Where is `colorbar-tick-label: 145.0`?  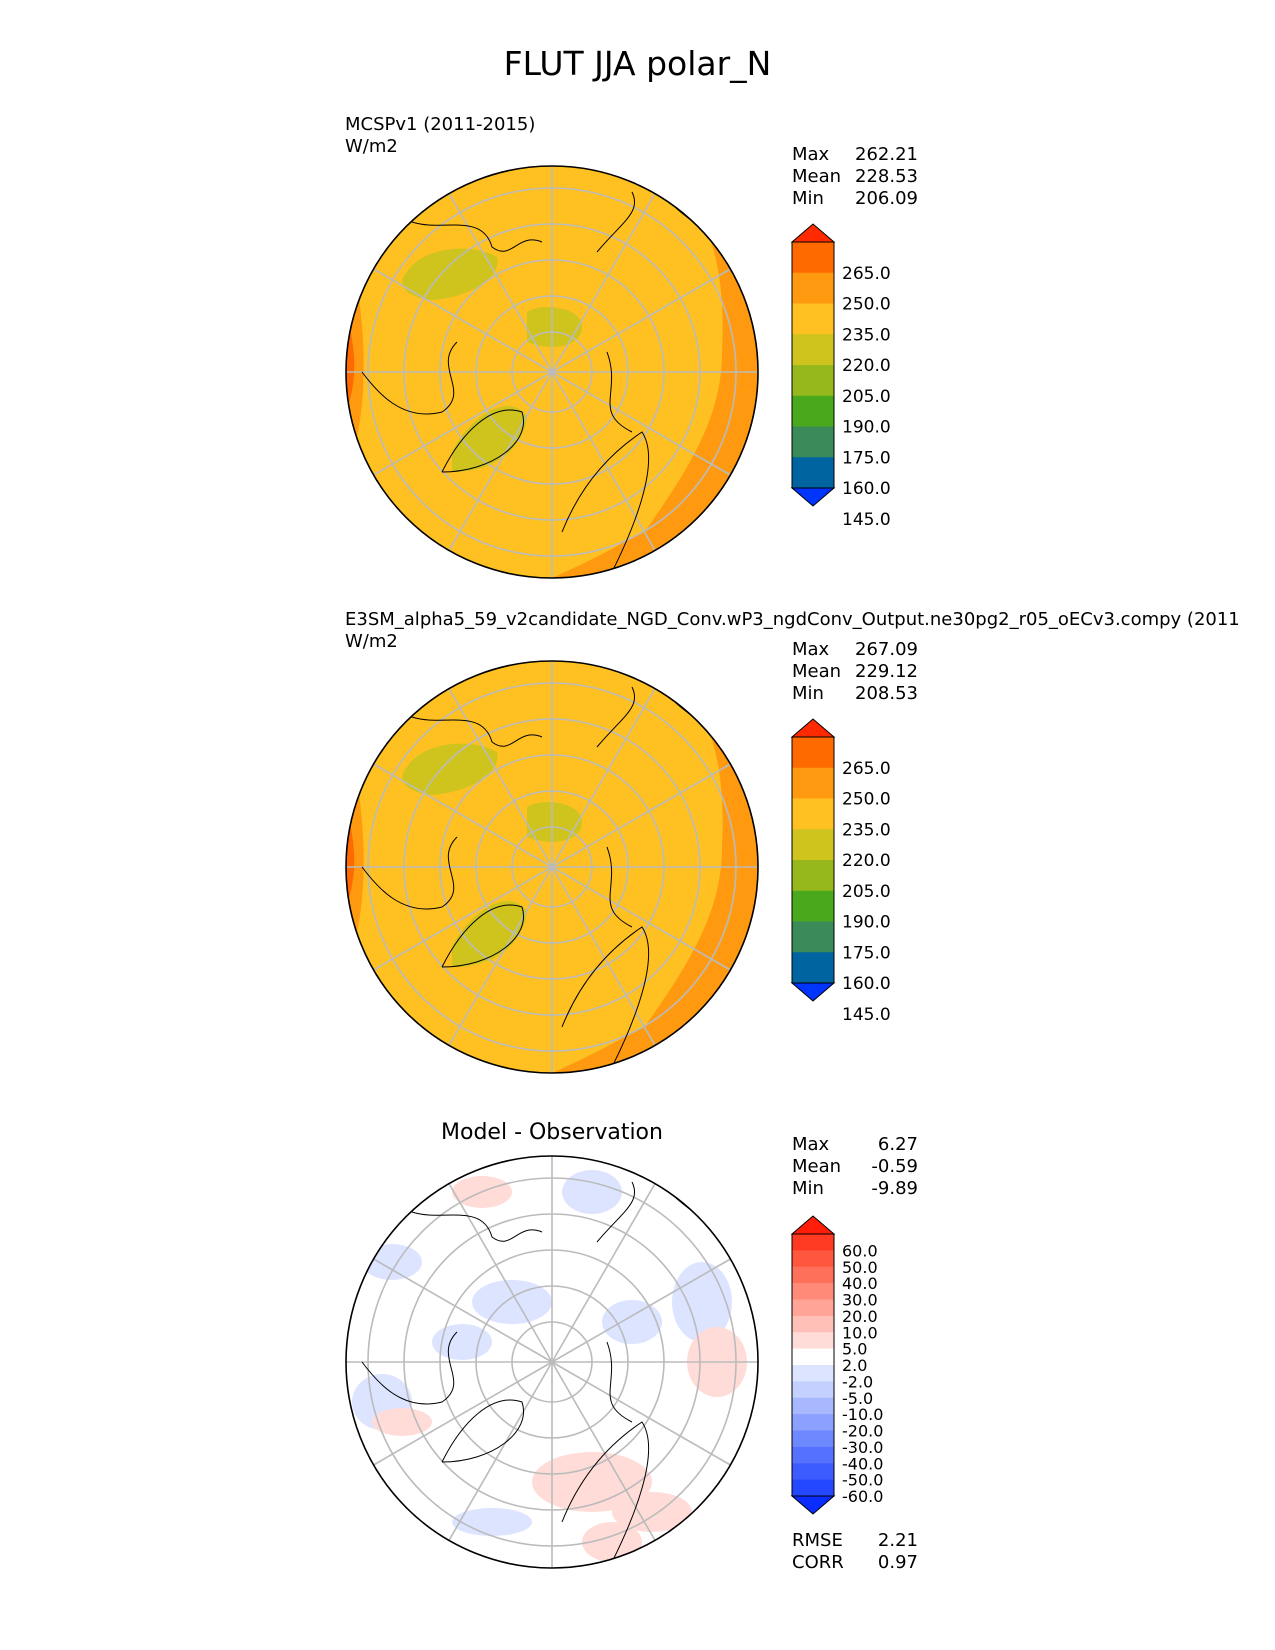 colorbar-tick-label: 145.0 is located at coordinates (866, 1015).